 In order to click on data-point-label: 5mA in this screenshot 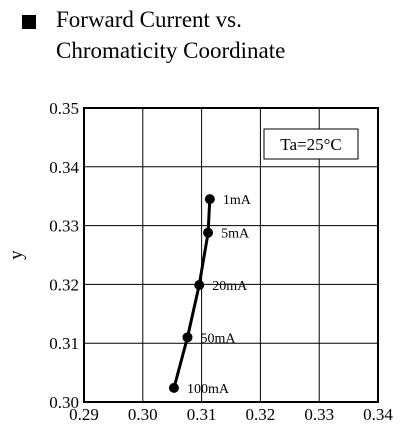, I will do `click(235, 234)`.